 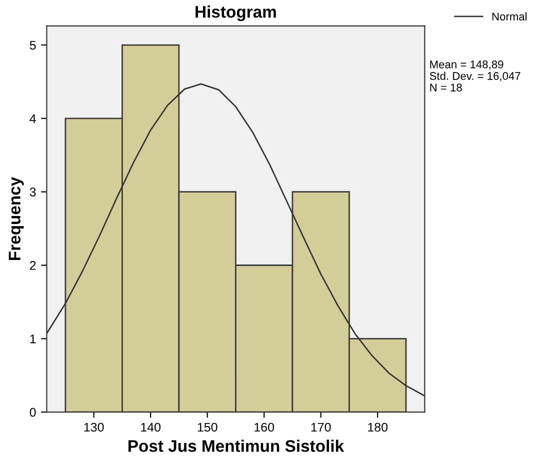 What do you see at coordinates (33, 339) in the screenshot?
I see `y-tick-label: 1` at bounding box center [33, 339].